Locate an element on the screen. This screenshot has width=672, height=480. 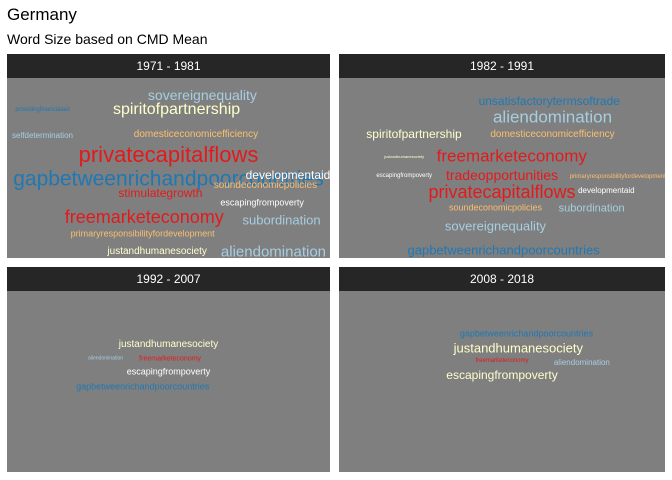
facet-strip-2: 1982 - 1991 is located at coordinates (502, 66).